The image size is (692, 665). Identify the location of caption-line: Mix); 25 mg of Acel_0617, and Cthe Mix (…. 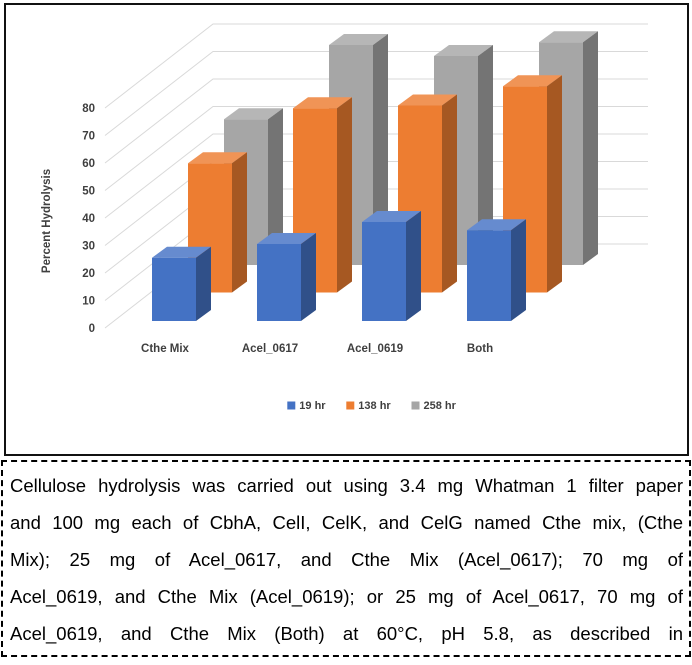
(346, 559).